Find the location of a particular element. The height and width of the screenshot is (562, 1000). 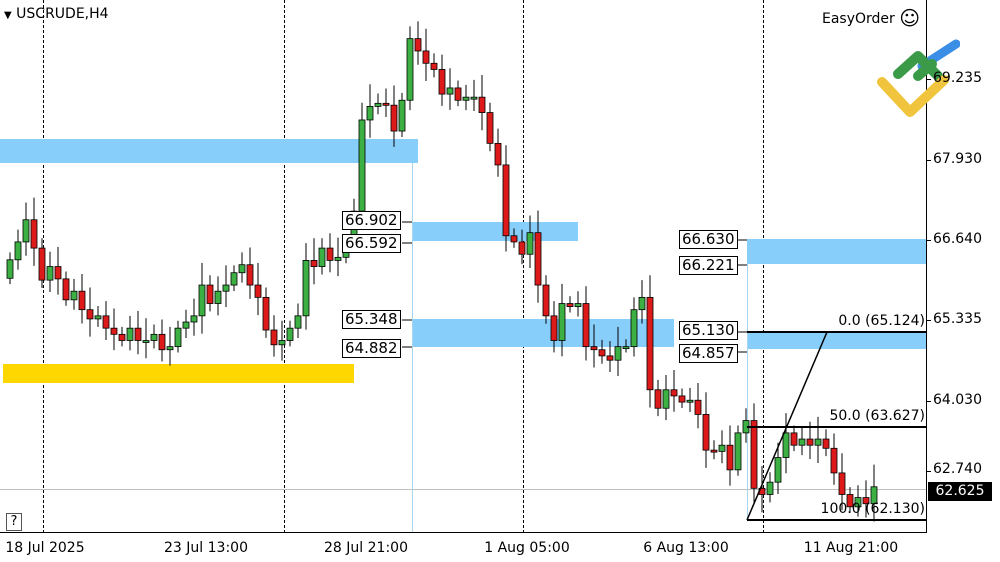

easyorder-label: EasyOrder is located at coordinates (858, 19).